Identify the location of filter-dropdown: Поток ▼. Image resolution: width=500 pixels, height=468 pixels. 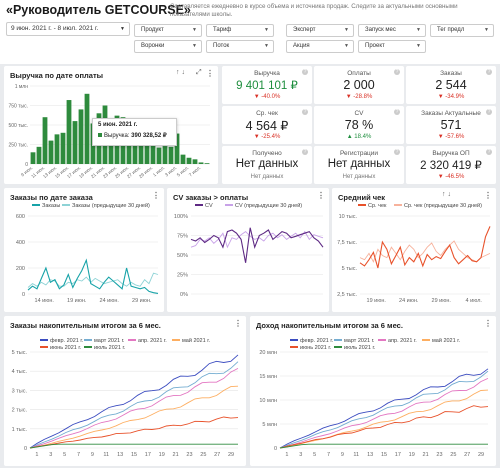
(240, 46).